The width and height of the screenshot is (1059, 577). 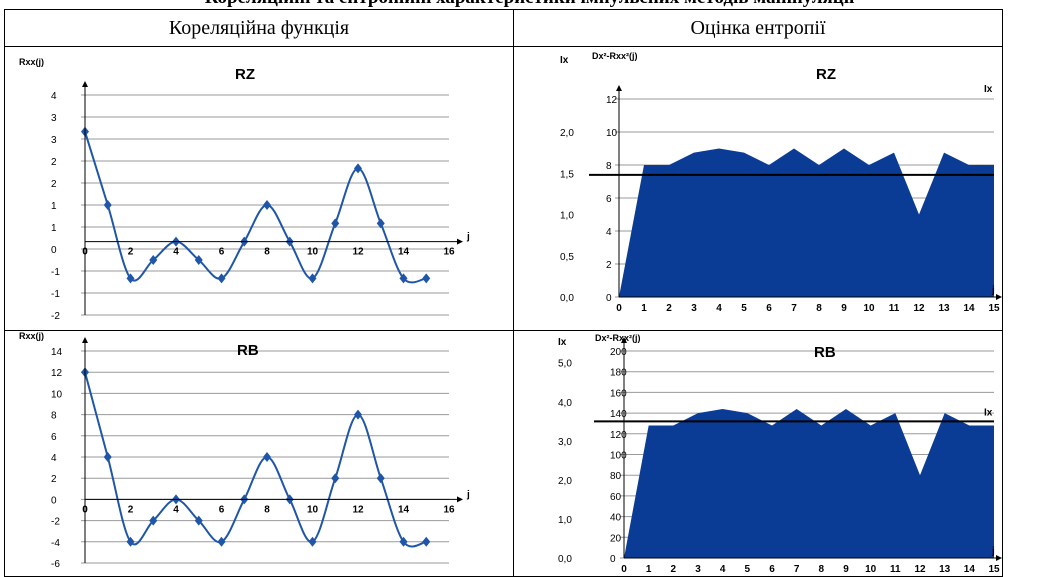 I want to click on x-tick-label: 9, so click(x=846, y=569).